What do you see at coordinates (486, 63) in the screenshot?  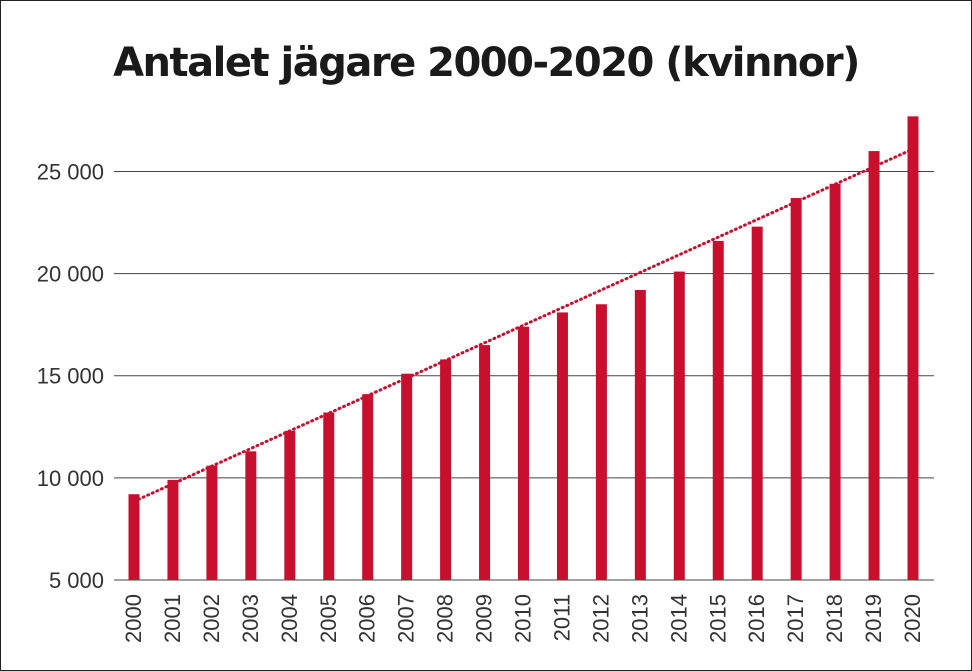 I see `chart-title: Antalet jägare 2000-2020 (kvinnor)` at bounding box center [486, 63].